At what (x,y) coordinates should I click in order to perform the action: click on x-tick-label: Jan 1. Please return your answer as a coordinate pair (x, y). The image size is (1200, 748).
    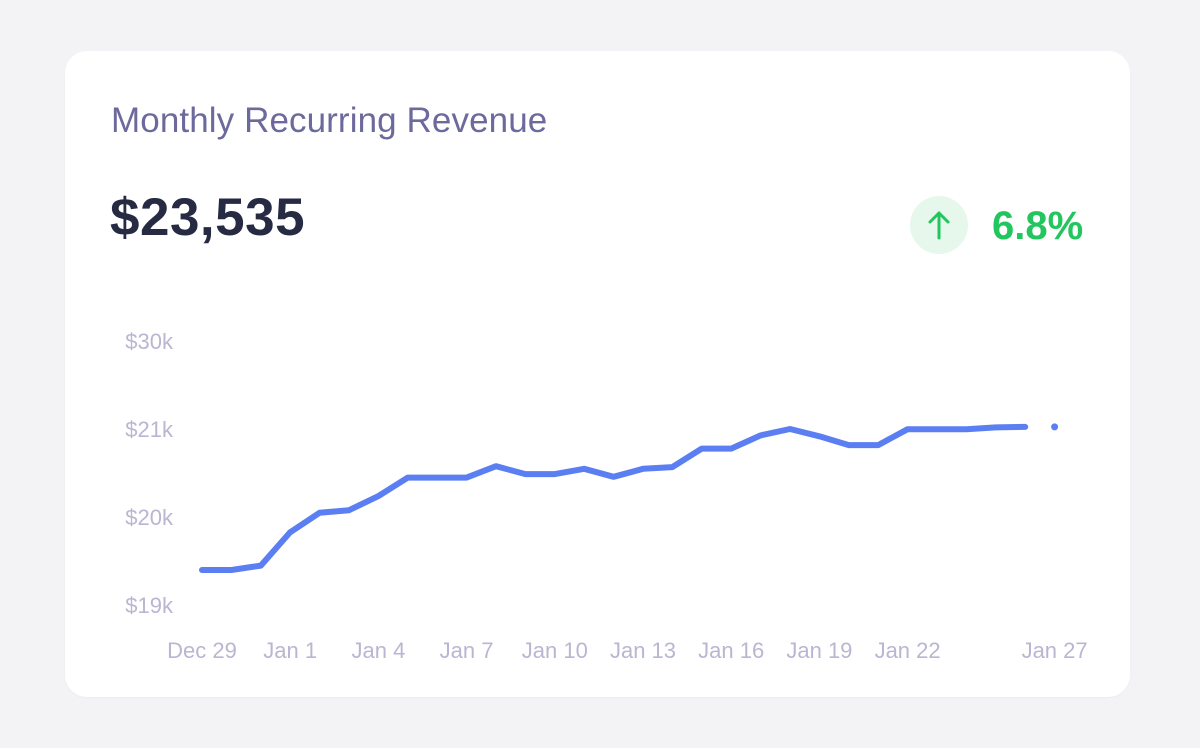
    Looking at the image, I should click on (290, 650).